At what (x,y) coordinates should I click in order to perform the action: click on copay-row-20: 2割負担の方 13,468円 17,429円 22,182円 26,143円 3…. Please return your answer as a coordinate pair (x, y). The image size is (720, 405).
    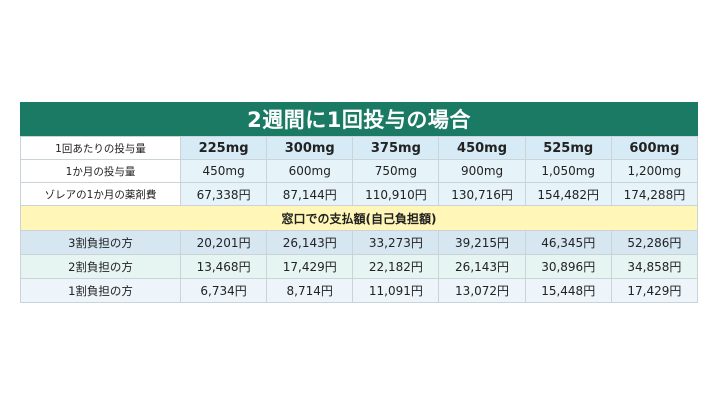
    Looking at the image, I should click on (359, 266).